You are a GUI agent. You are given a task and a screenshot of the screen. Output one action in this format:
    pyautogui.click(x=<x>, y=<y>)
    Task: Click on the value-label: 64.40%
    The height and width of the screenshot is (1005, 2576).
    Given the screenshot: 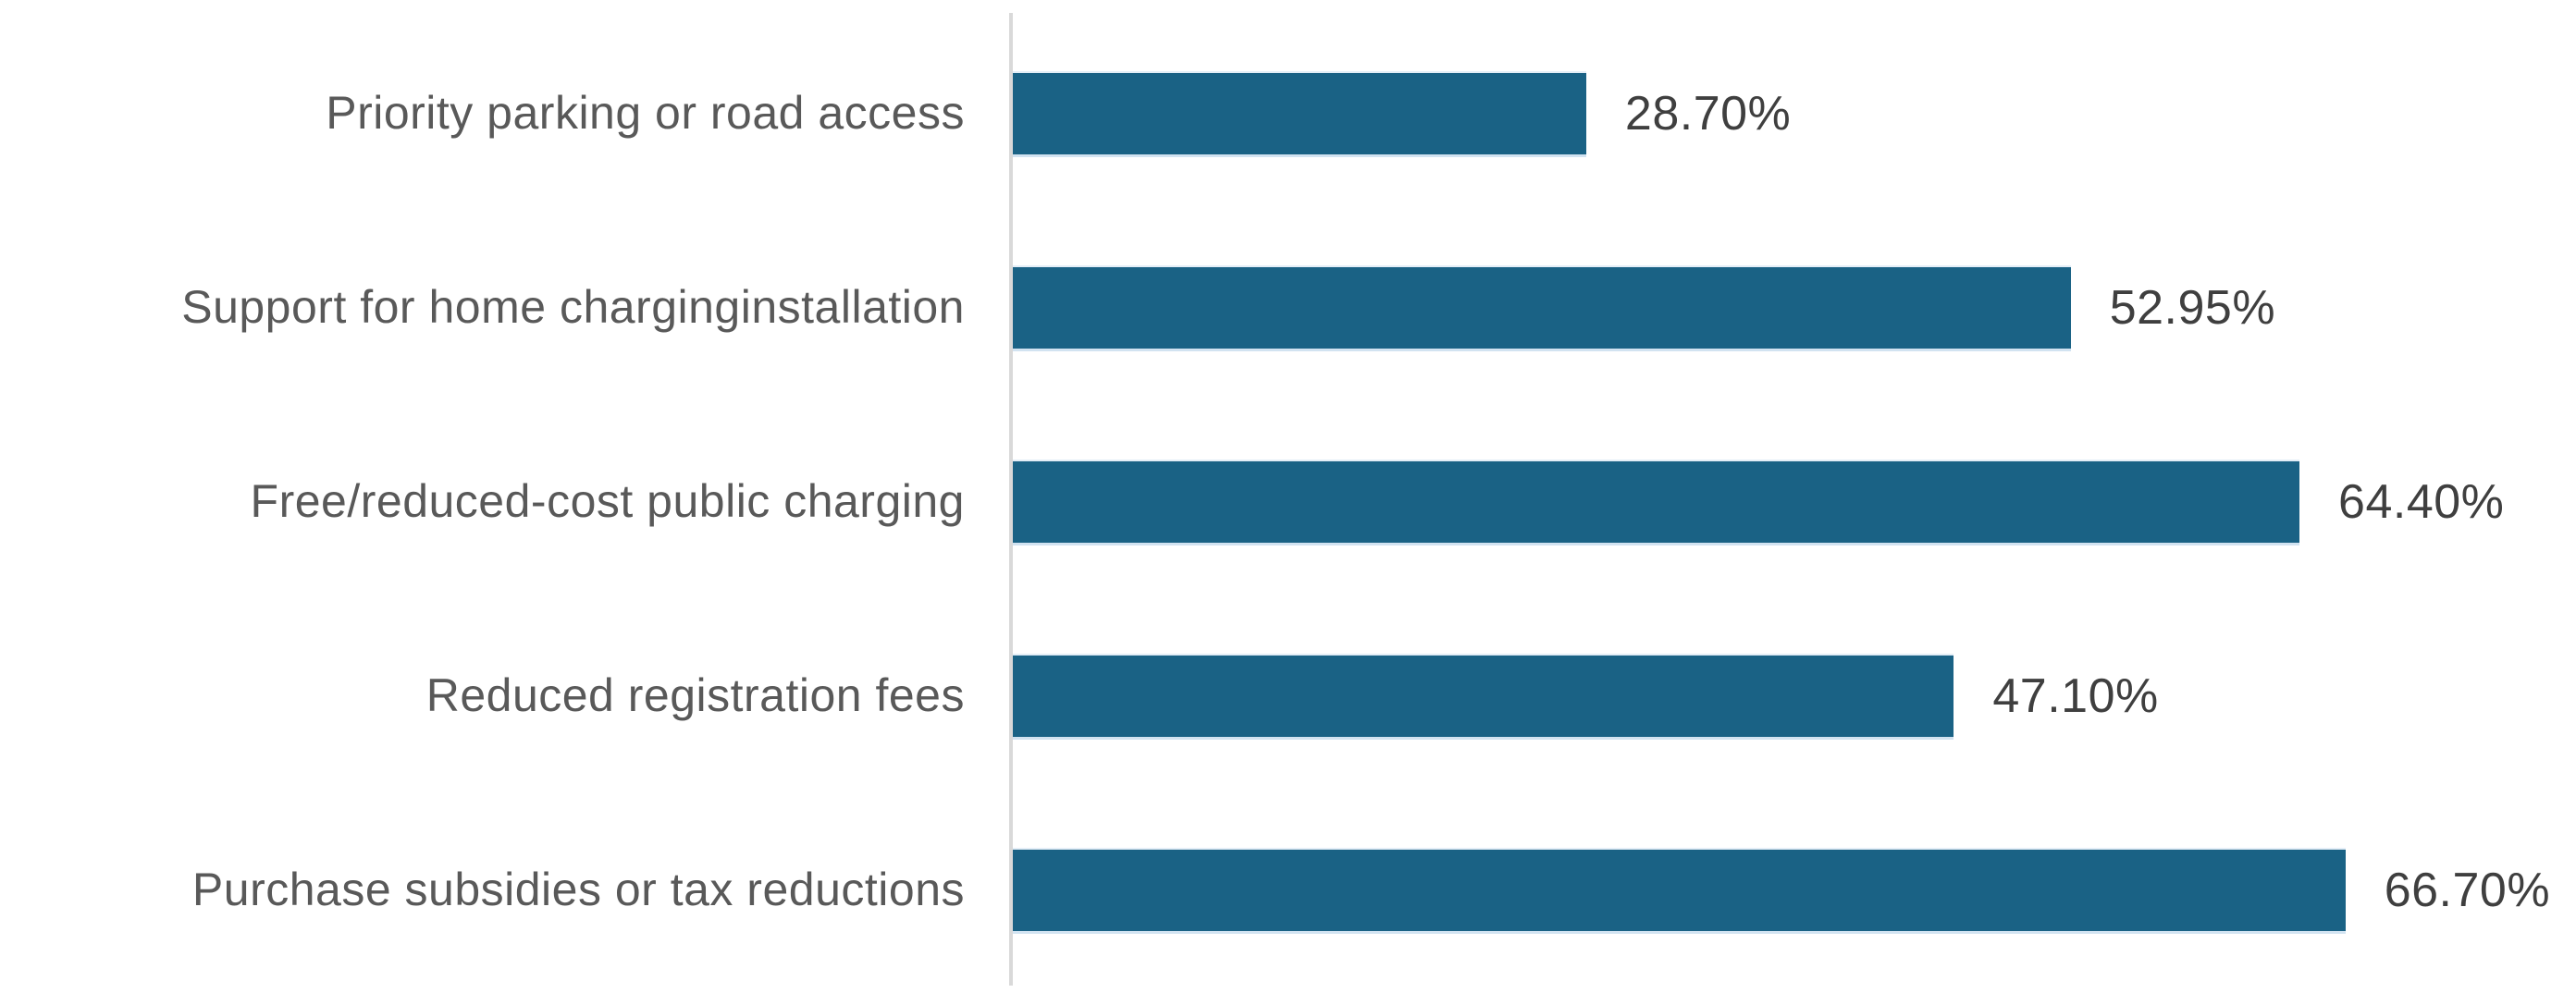 What is the action you would take?
    pyautogui.click(x=2421, y=502)
    